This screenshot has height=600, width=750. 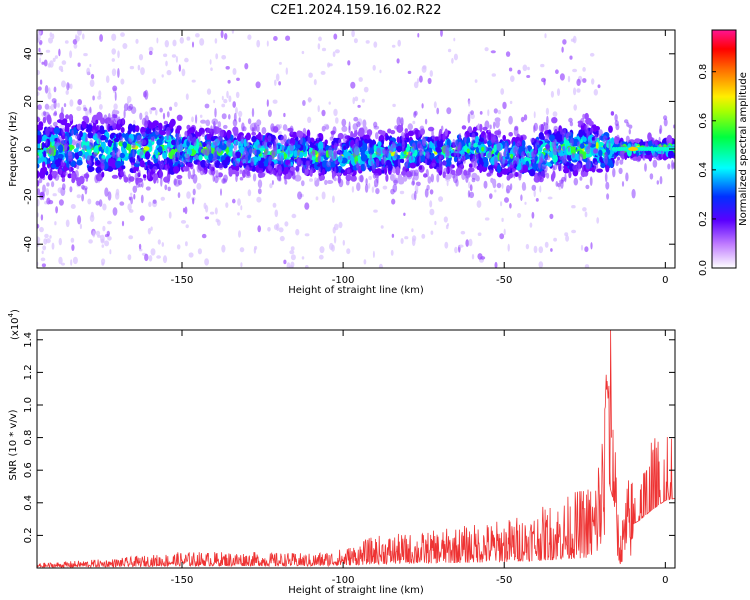 I want to click on spectrogram-x-axis-label: Height of straight line (km), so click(x=356, y=290).